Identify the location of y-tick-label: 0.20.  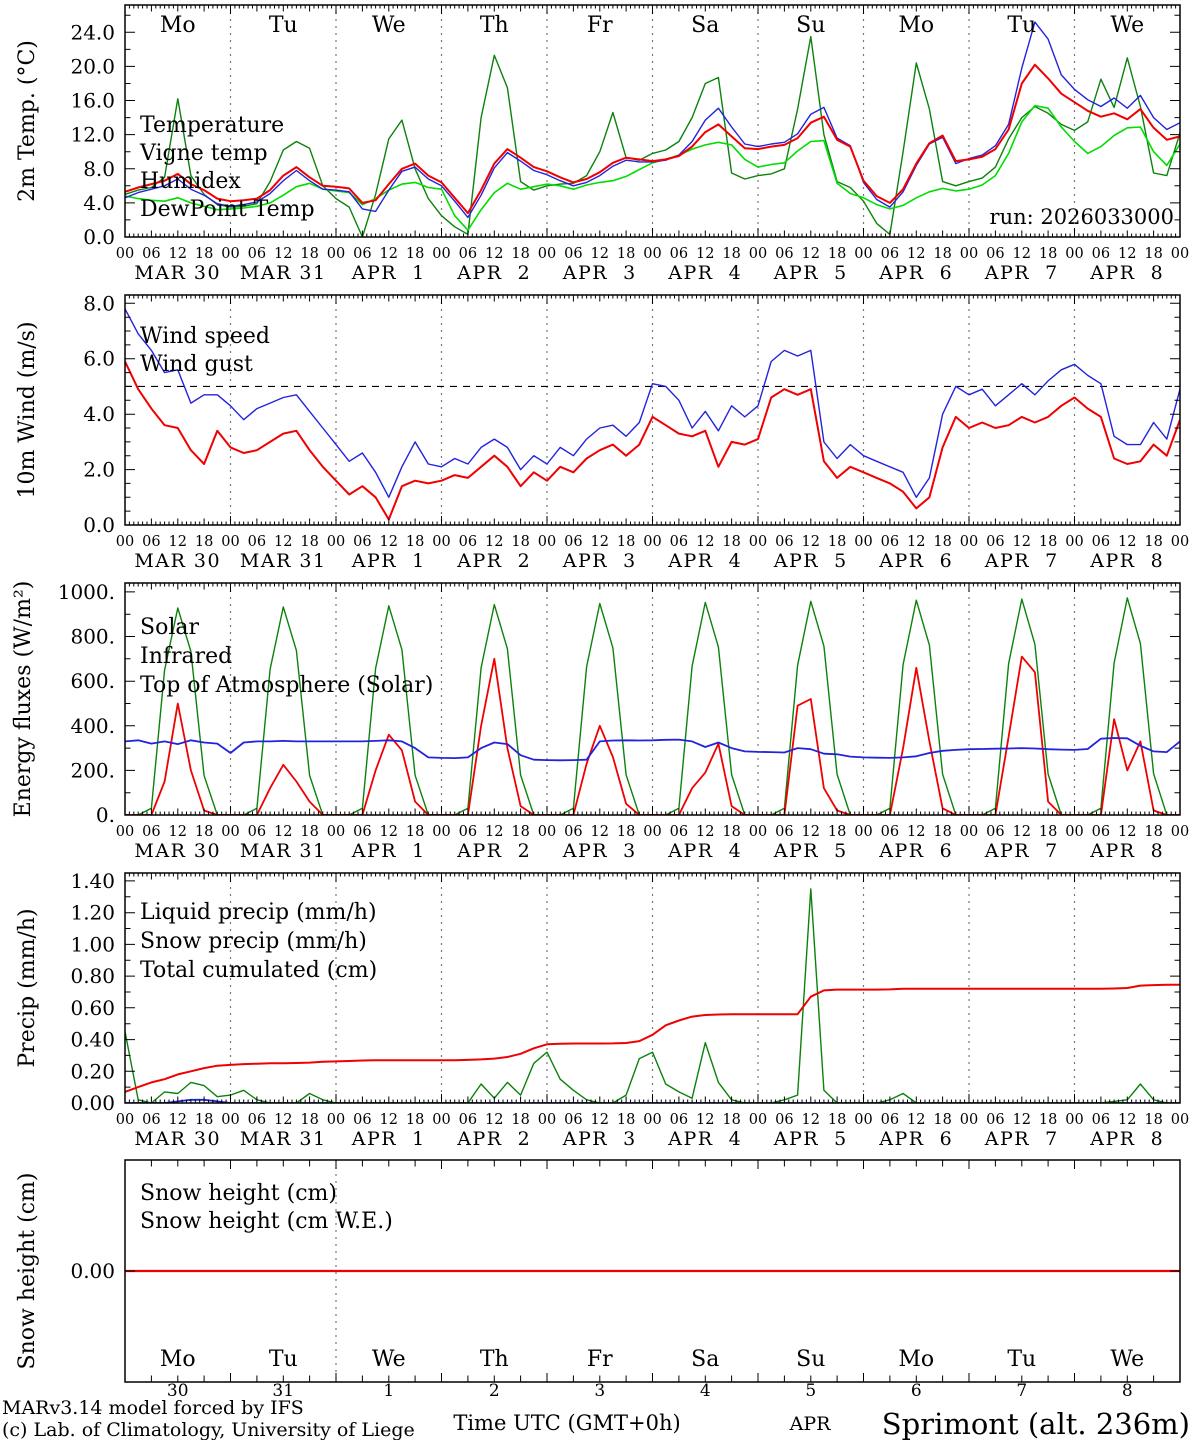
(92, 1071).